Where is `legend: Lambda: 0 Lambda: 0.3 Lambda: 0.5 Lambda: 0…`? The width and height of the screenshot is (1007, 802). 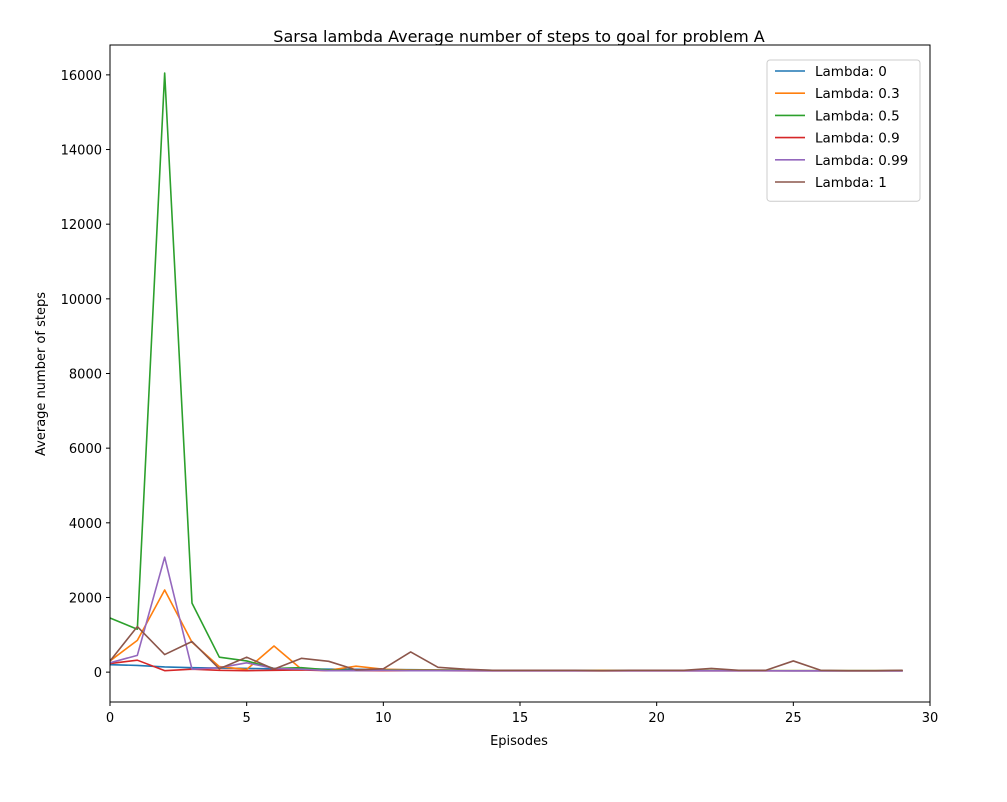
legend: Lambda: 0 Lambda: 0.3 Lambda: 0.5 Lambda: 0… is located at coordinates (843, 130).